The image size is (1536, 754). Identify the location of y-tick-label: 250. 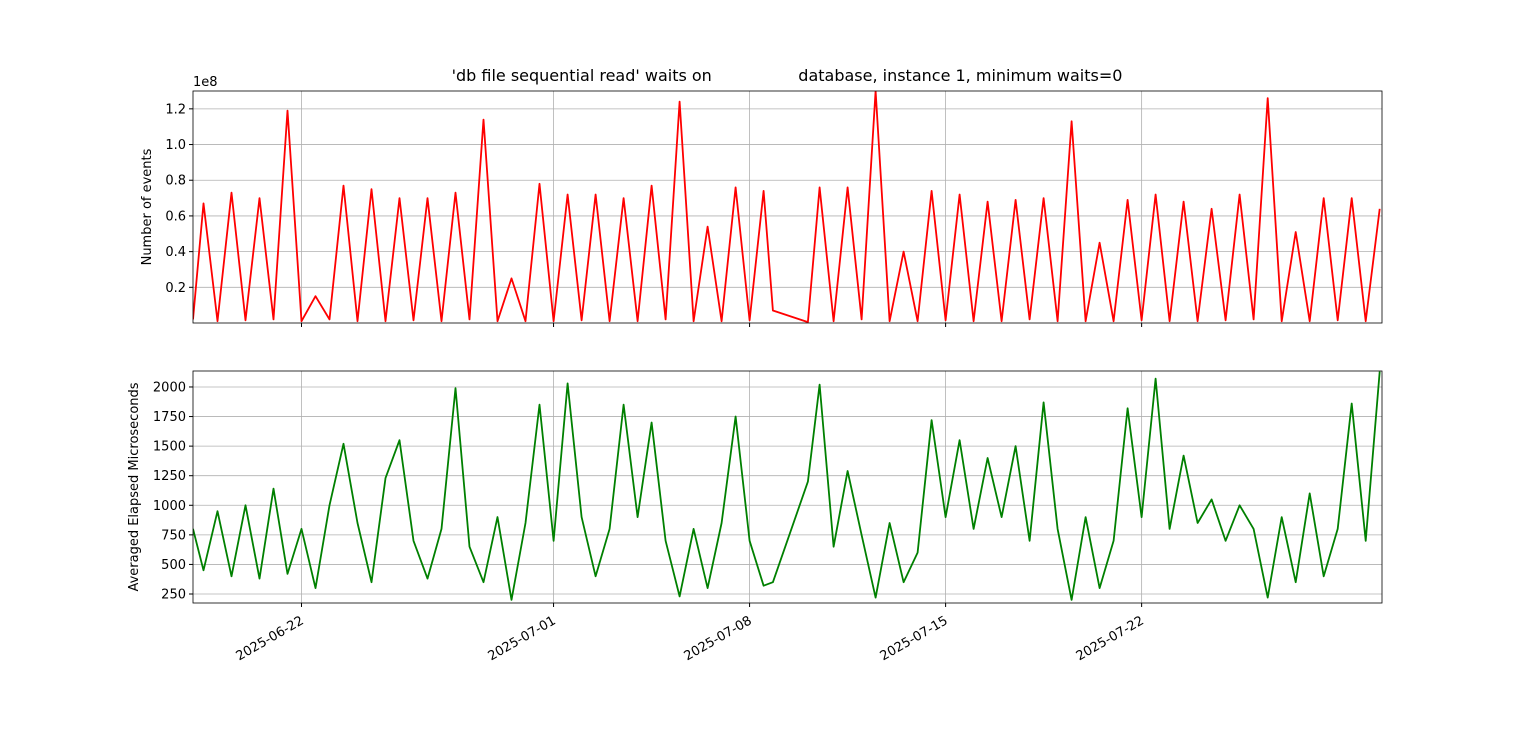
(173, 595).